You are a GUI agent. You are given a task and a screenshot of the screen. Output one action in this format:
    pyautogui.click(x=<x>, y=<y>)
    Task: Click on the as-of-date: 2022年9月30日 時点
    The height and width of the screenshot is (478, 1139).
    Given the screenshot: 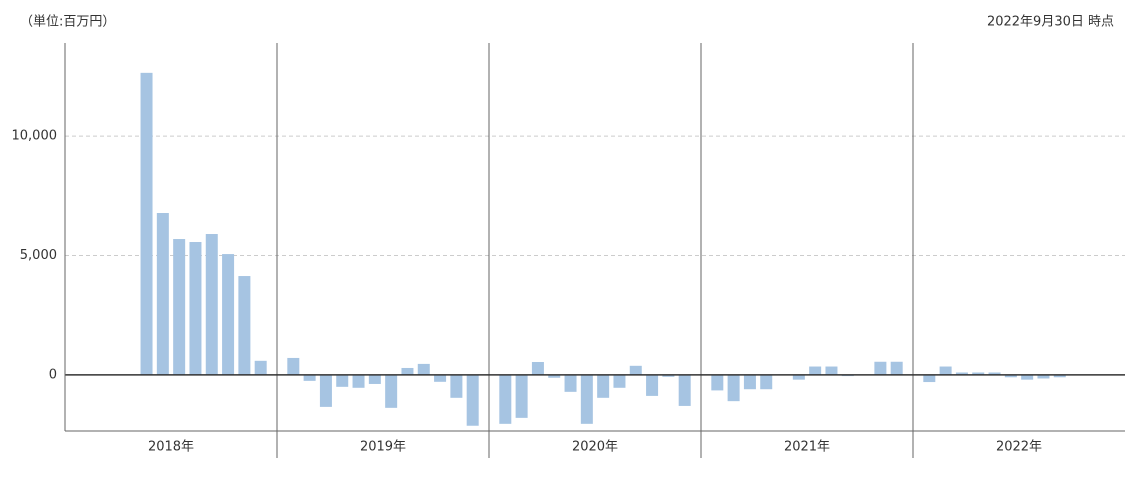 What is the action you would take?
    pyautogui.click(x=1050, y=22)
    